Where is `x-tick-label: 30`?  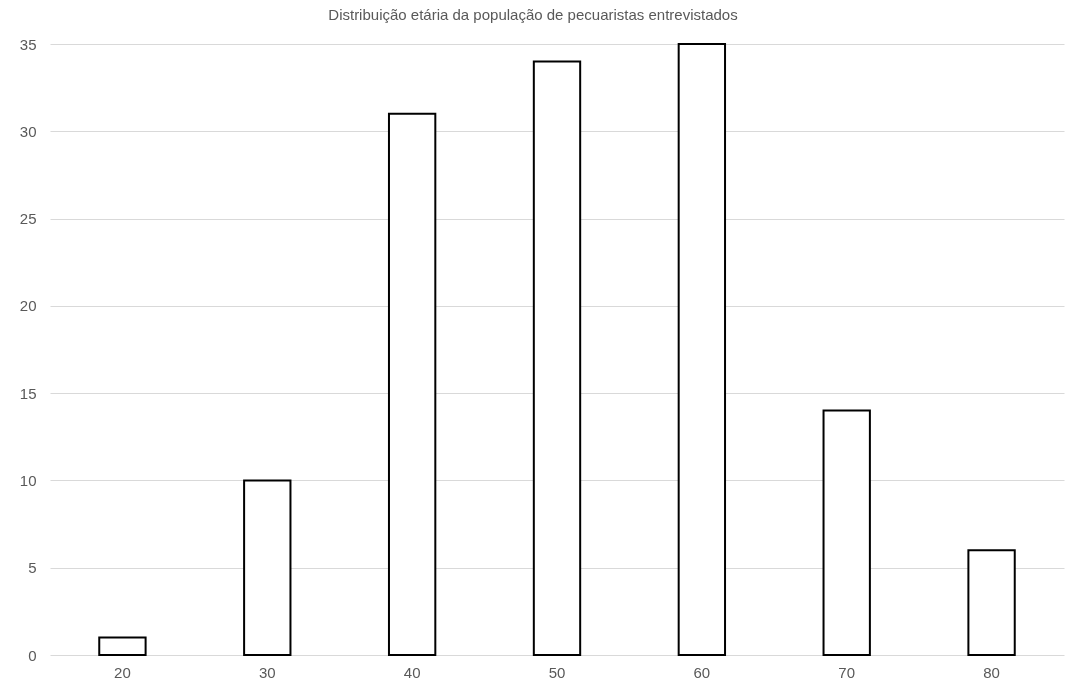 x-tick-label: 30 is located at coordinates (267, 672).